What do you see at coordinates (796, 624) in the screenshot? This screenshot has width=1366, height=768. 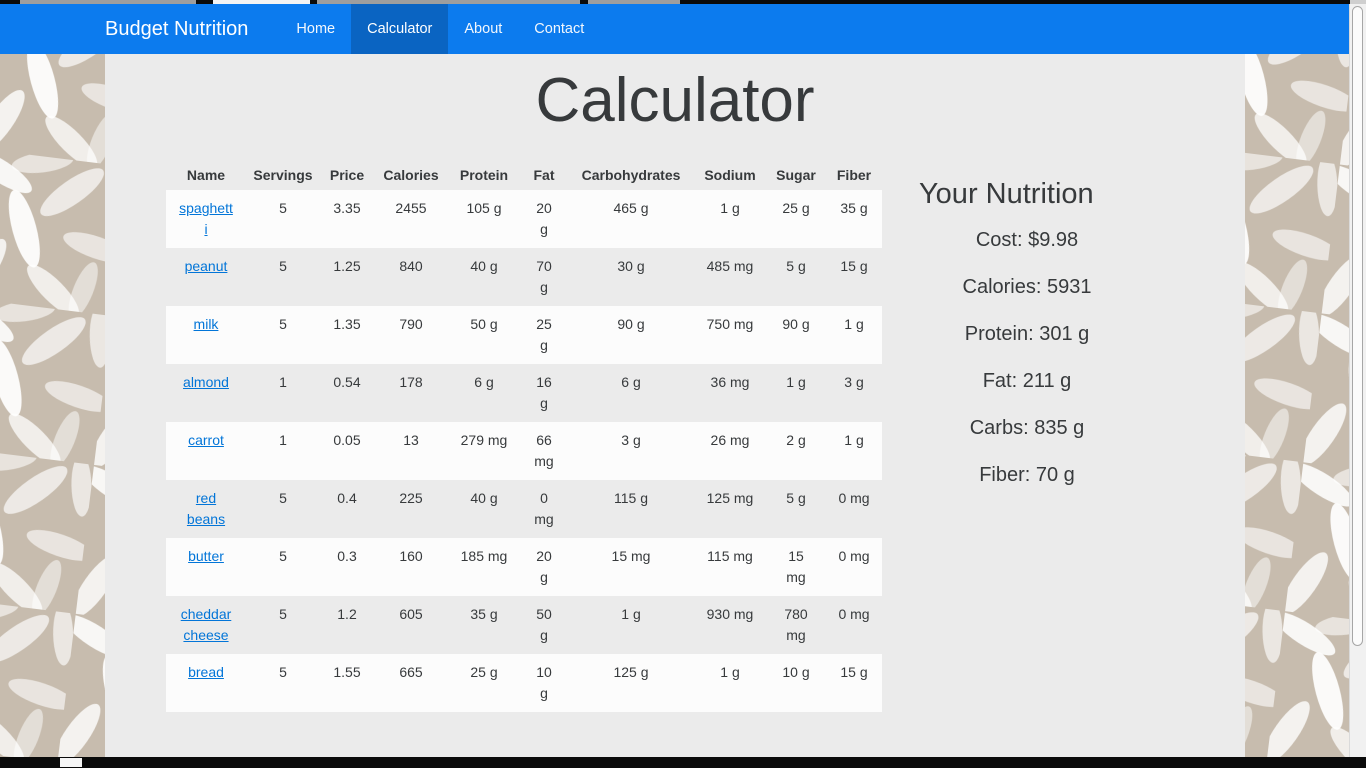 I see `table-cell: 780 mg` at bounding box center [796, 624].